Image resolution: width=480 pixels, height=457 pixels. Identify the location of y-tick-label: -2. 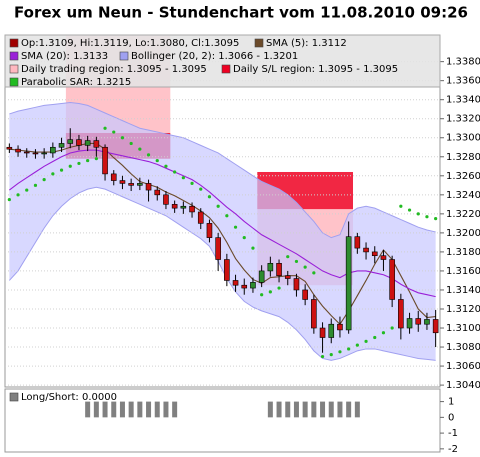
(453, 449).